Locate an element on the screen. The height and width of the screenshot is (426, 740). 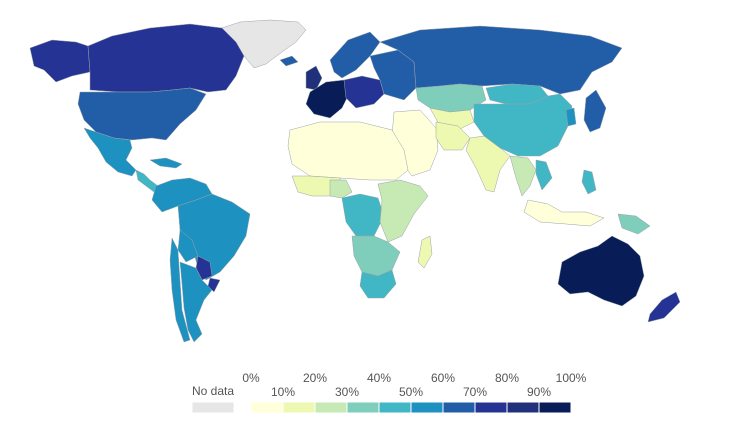
region-philippines is located at coordinates (589, 182).